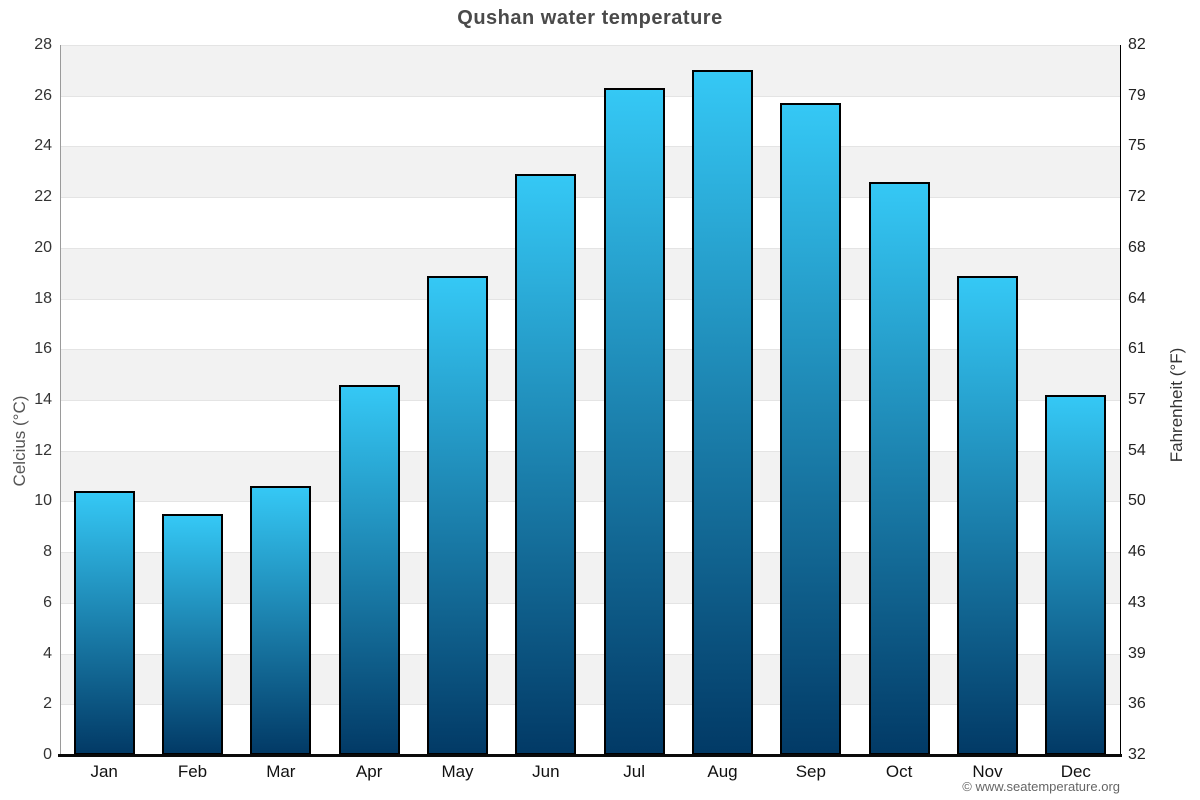  Describe the element at coordinates (634, 421) in the screenshot. I see `bar-Jul` at that location.